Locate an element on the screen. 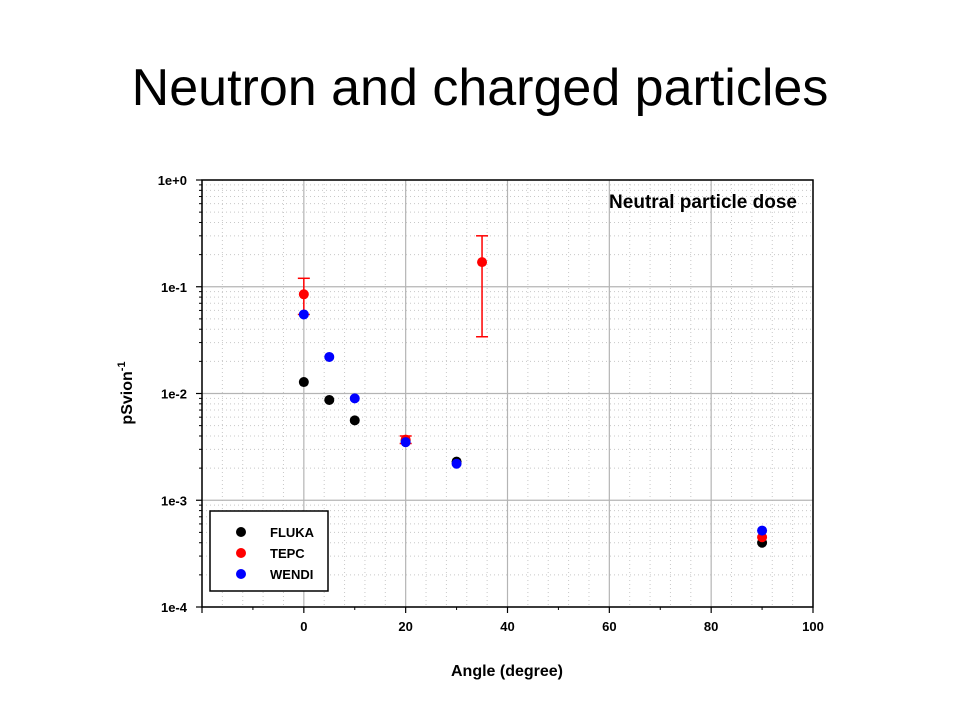  y-tick-label: 1e-2 is located at coordinates (174, 394).